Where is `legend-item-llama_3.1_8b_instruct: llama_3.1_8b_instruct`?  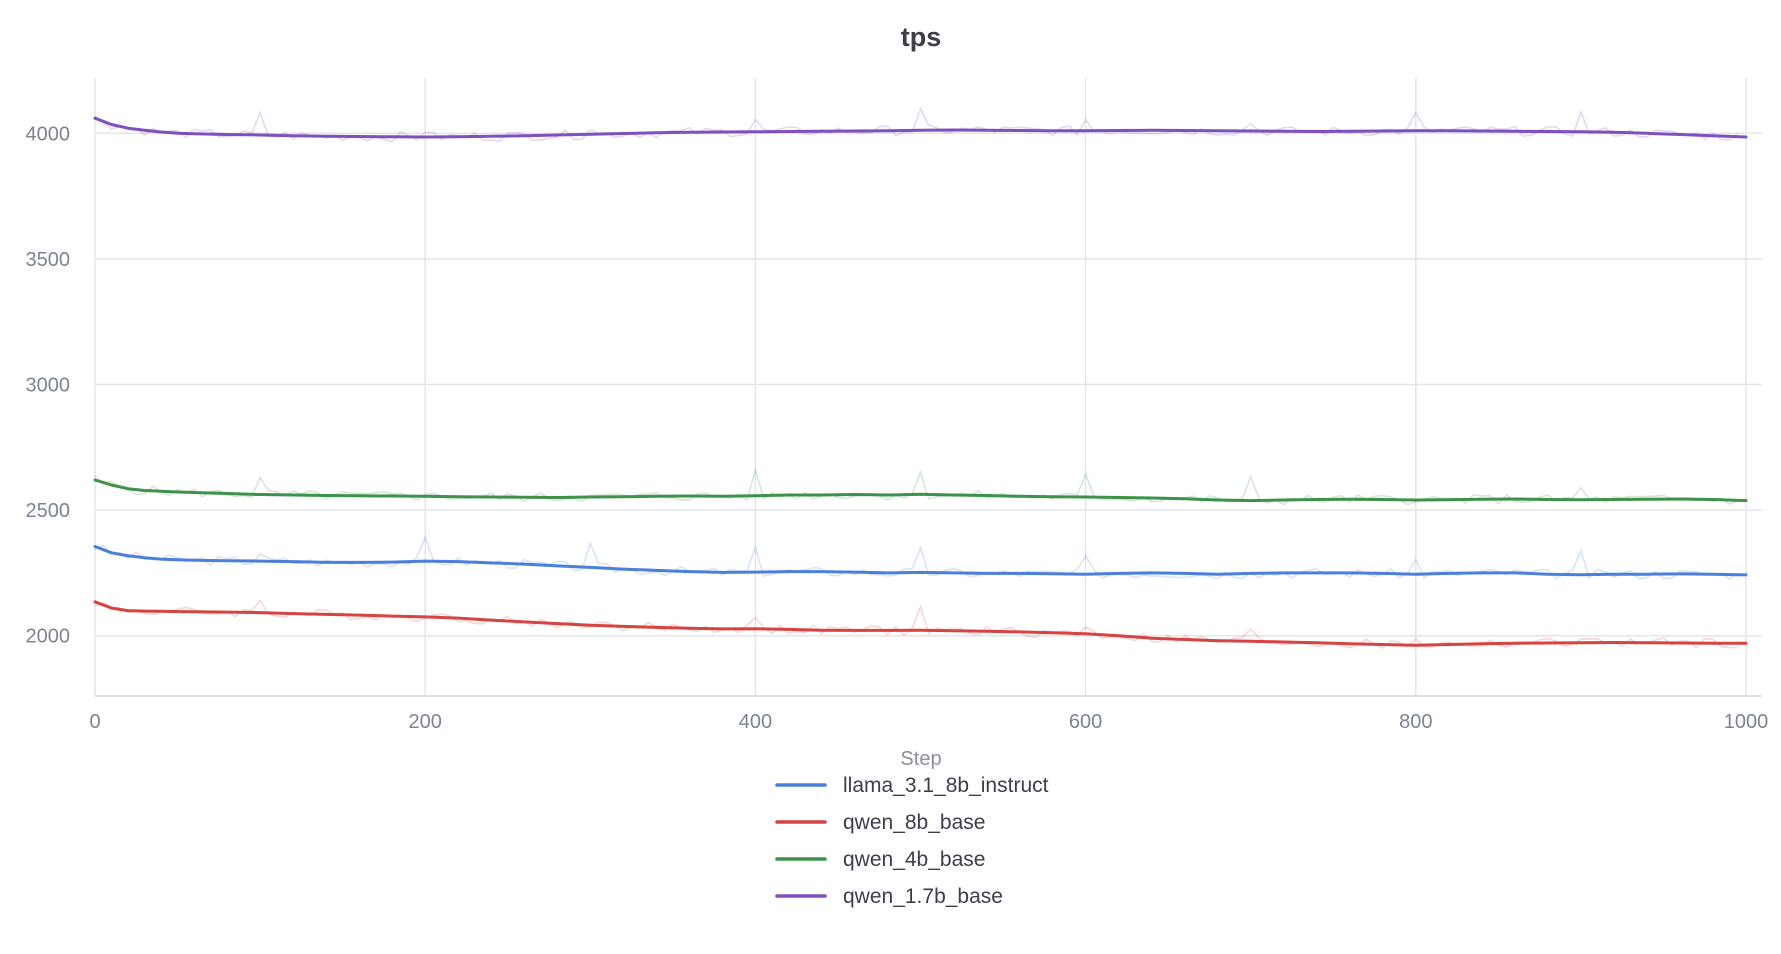
legend-item-llama_3.1_8b_instruct: llama_3.1_8b_instruct is located at coordinates (912, 785).